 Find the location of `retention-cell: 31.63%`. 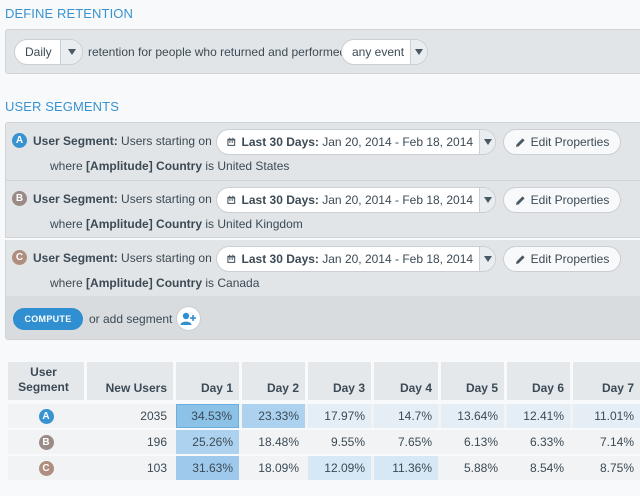

retention-cell: 31.63% is located at coordinates (207, 468).